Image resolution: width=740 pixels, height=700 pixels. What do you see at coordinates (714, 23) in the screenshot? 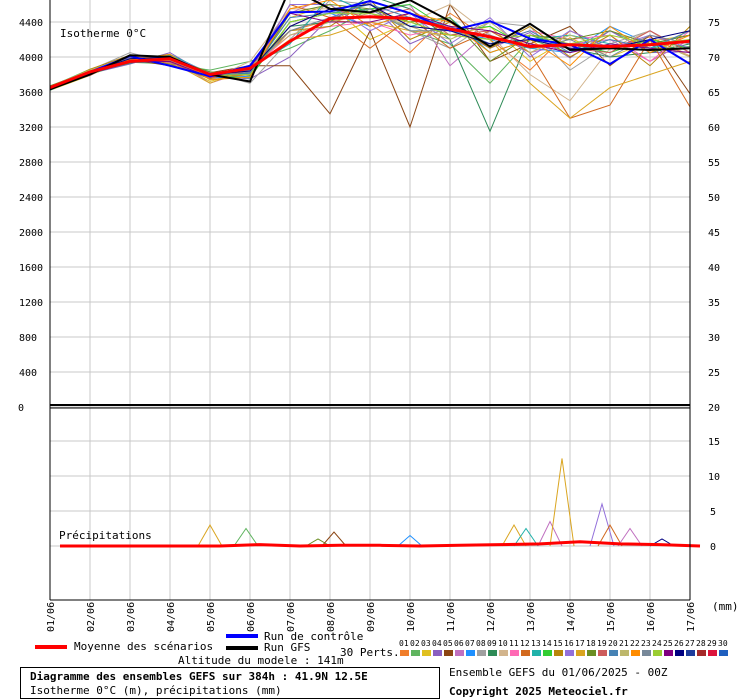
I see `y-right-tick-label: 75` at bounding box center [714, 23].